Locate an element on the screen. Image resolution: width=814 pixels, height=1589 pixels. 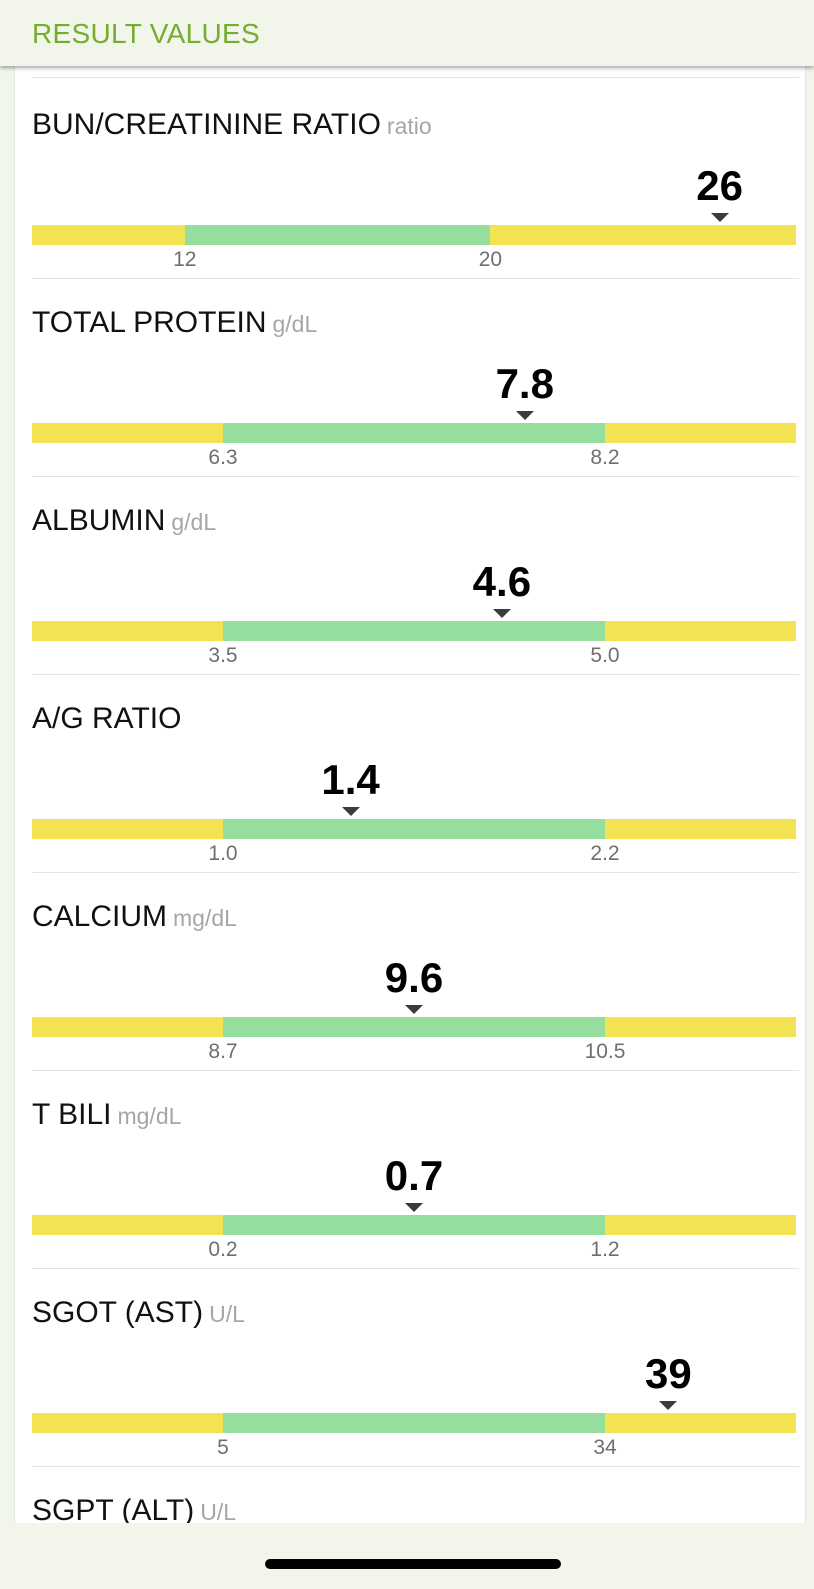
result-name: ALBUMIN g/dL is located at coordinates (124, 521).